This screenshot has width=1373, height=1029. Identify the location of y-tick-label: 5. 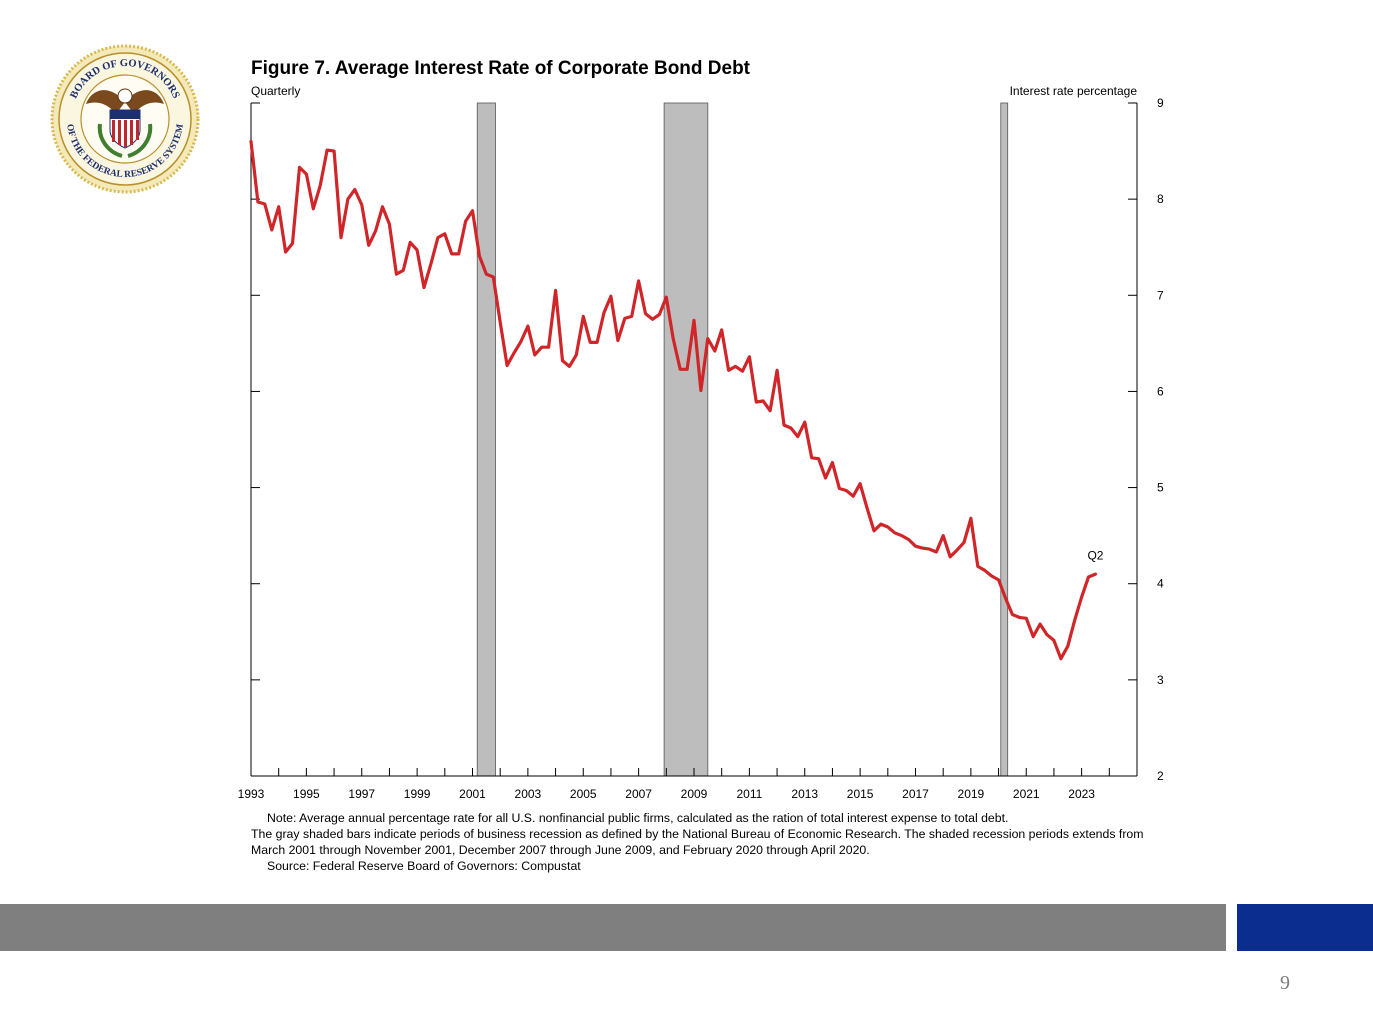
(1160, 488).